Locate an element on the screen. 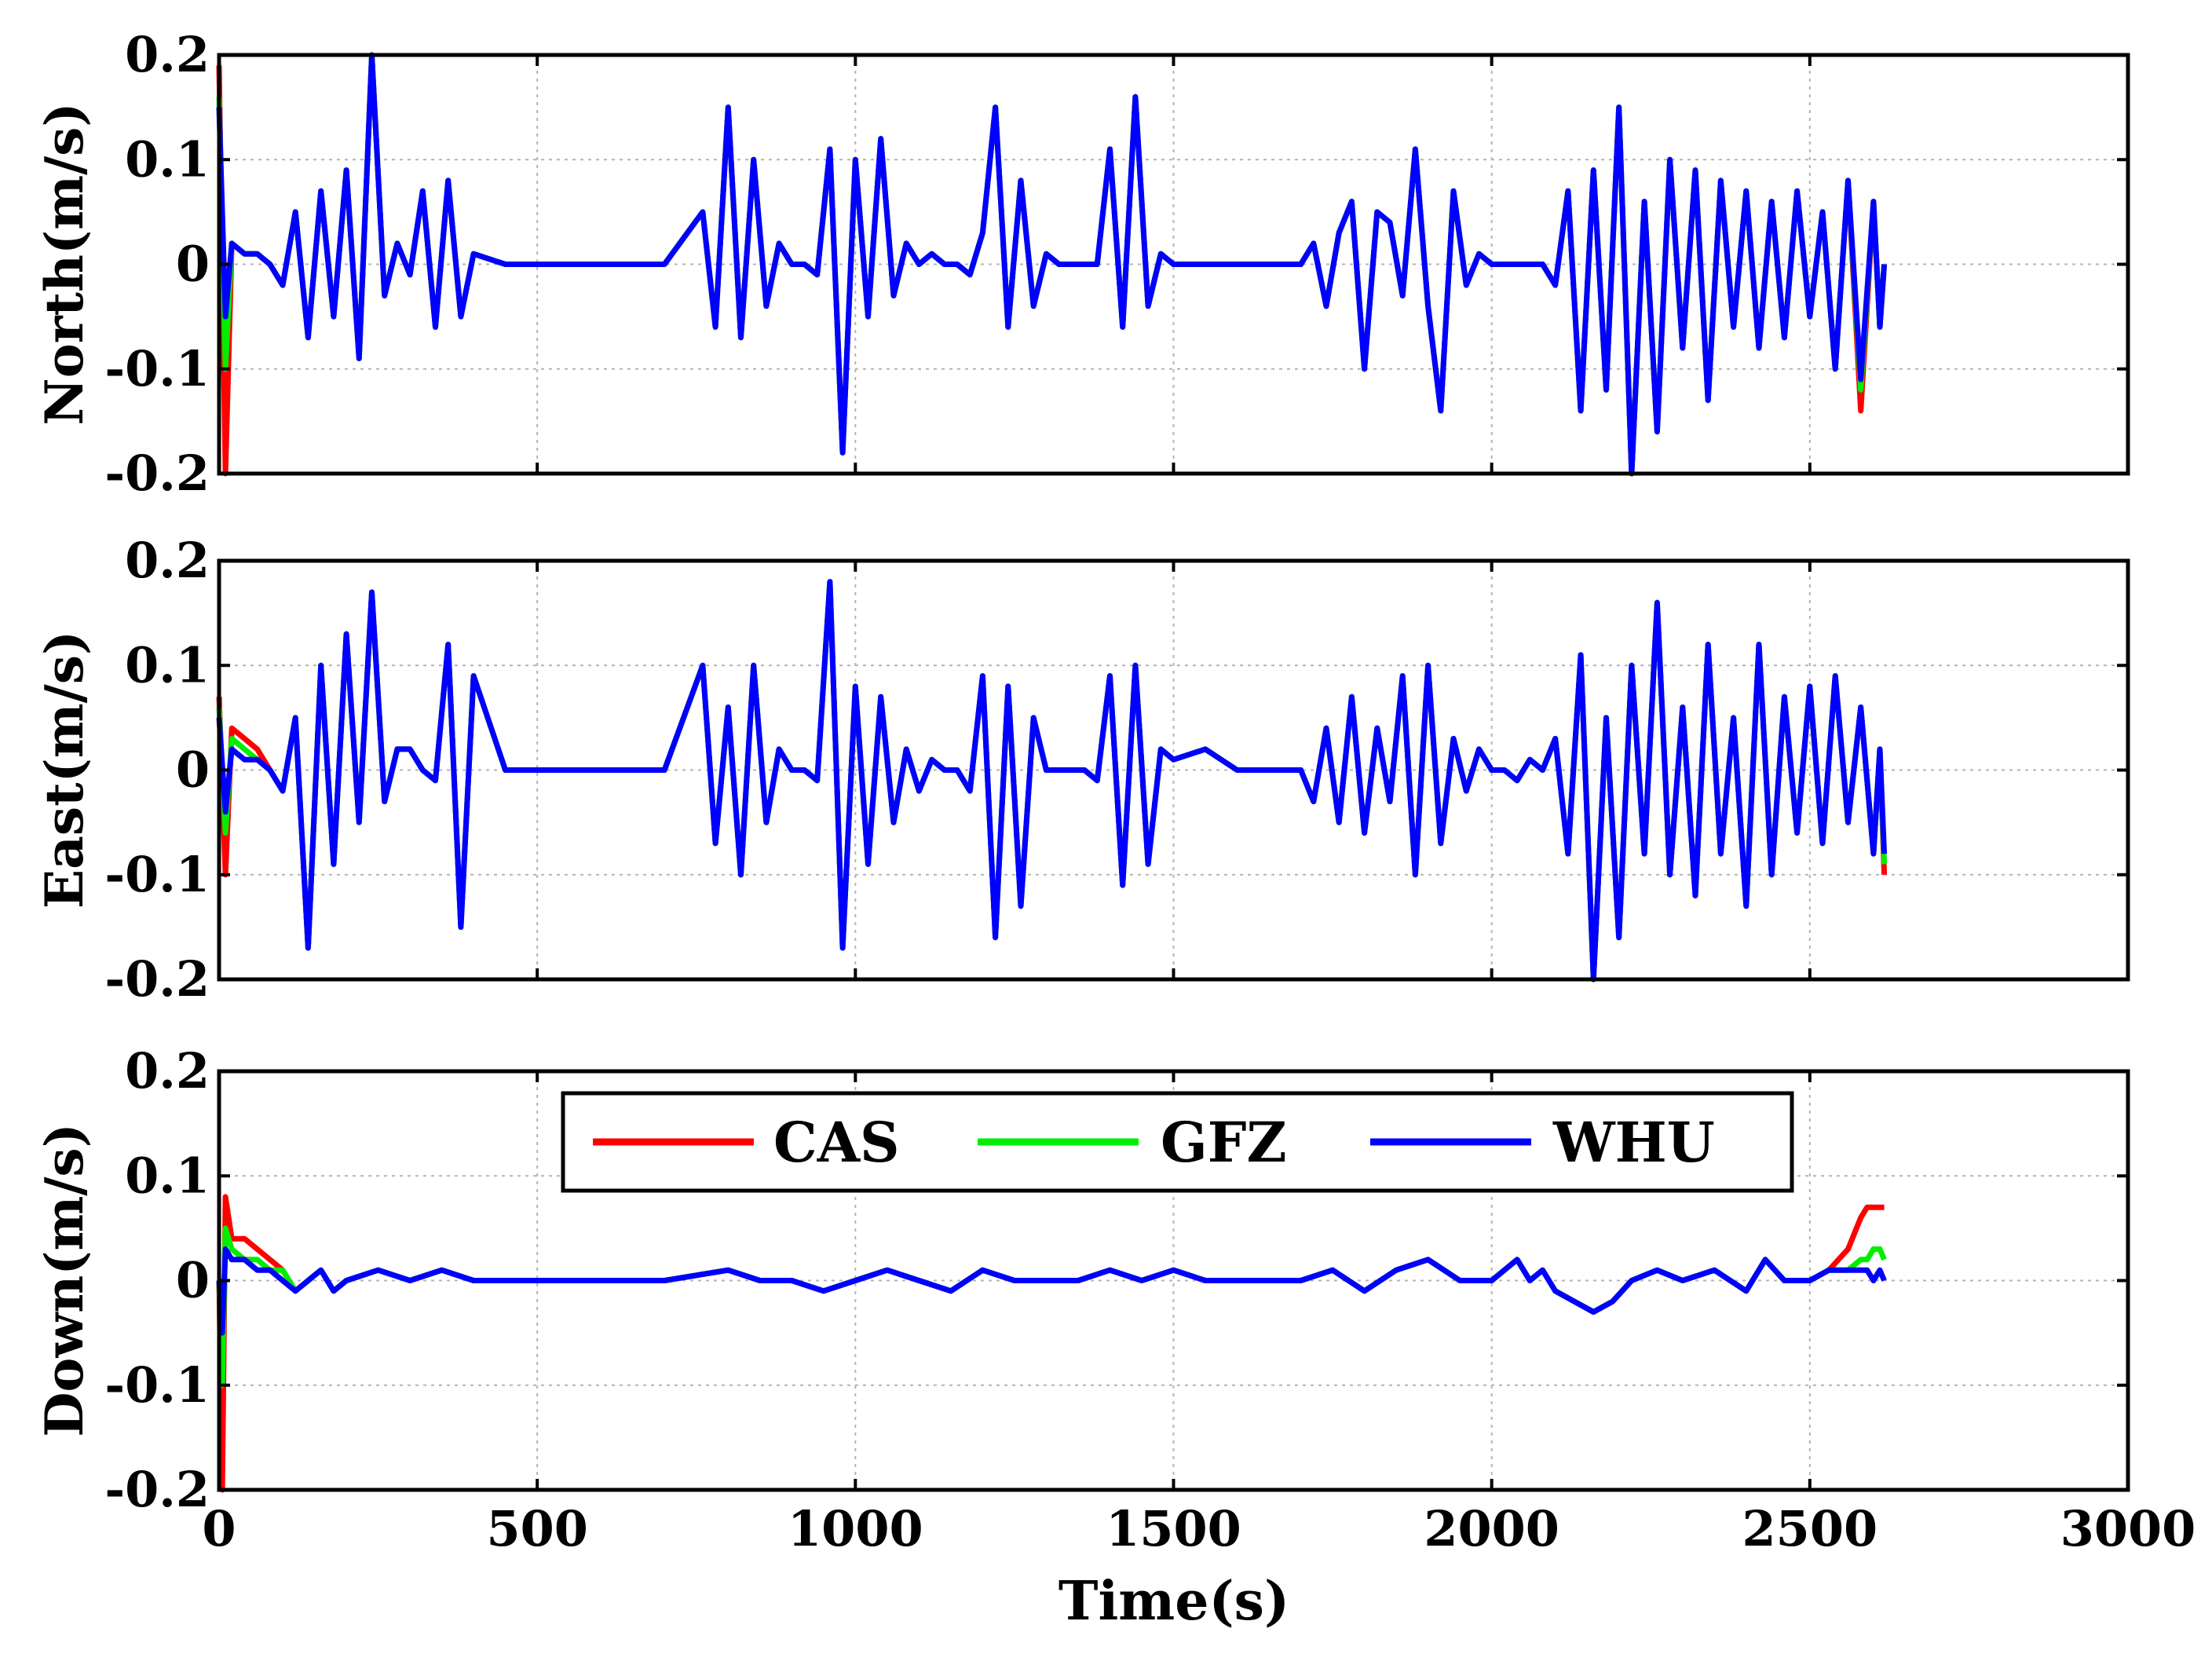 The height and width of the screenshot is (1654, 2212). north-ytick-label: -0.2 is located at coordinates (157, 473).